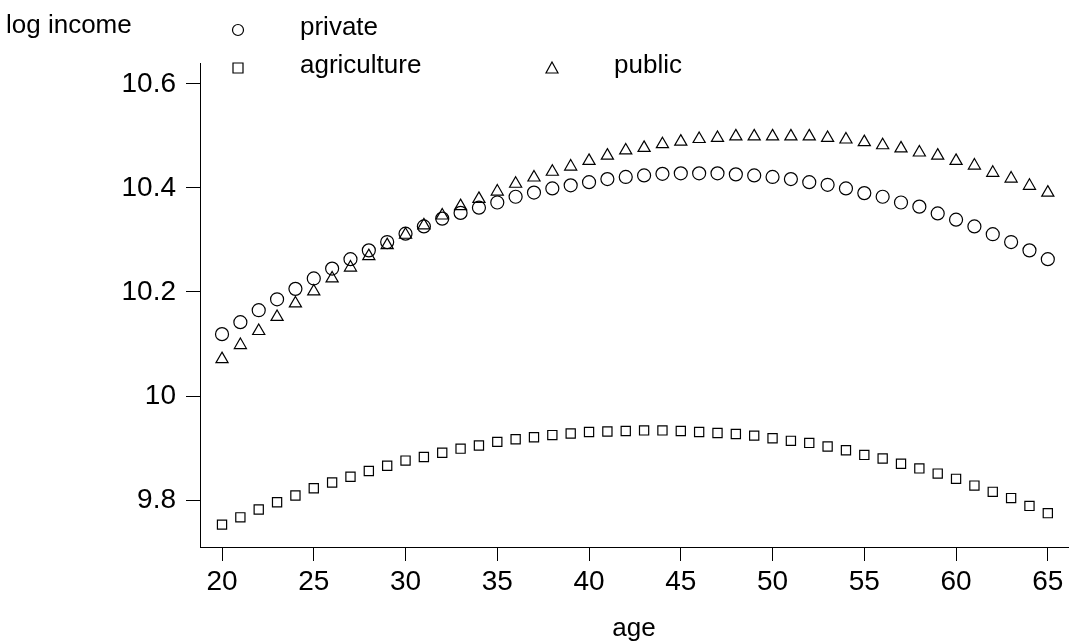 The image size is (1080, 644). What do you see at coordinates (634, 626) in the screenshot?
I see `x-axis-title: age` at bounding box center [634, 626].